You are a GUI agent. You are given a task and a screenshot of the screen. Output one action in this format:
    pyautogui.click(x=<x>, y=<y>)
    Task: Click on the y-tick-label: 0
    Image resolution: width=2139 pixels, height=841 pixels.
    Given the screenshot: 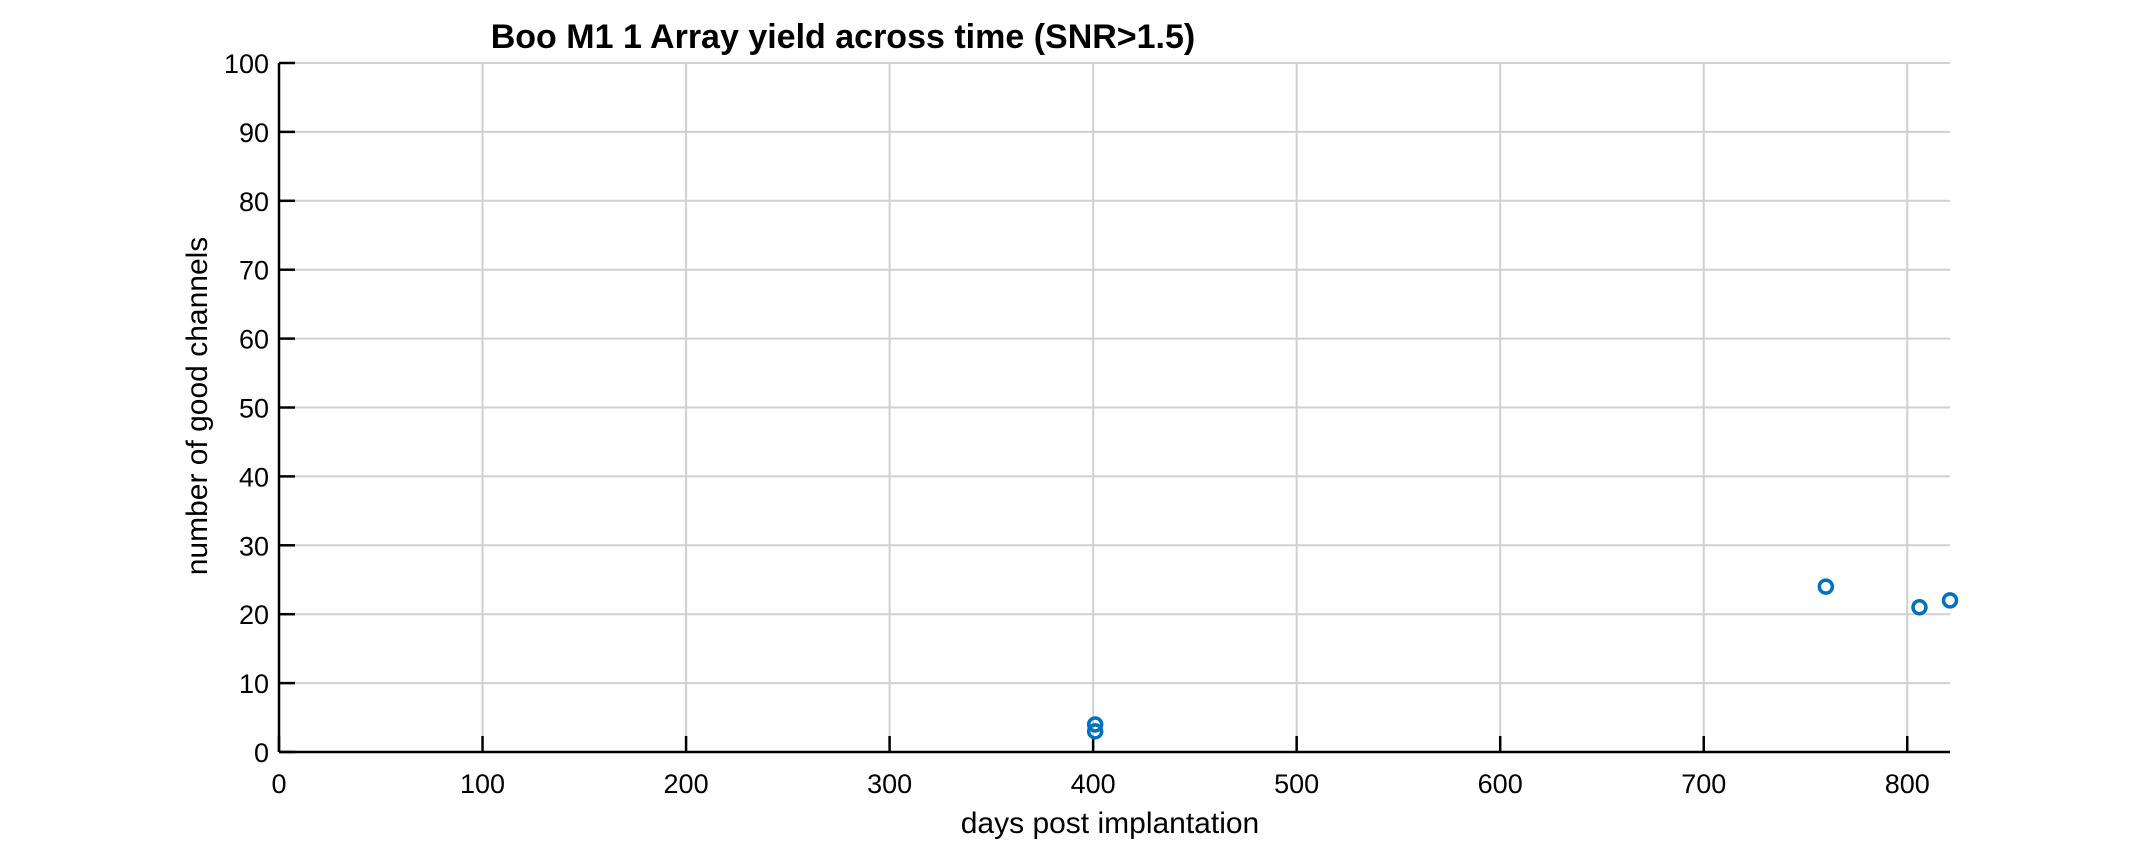 What is the action you would take?
    pyautogui.click(x=261, y=753)
    